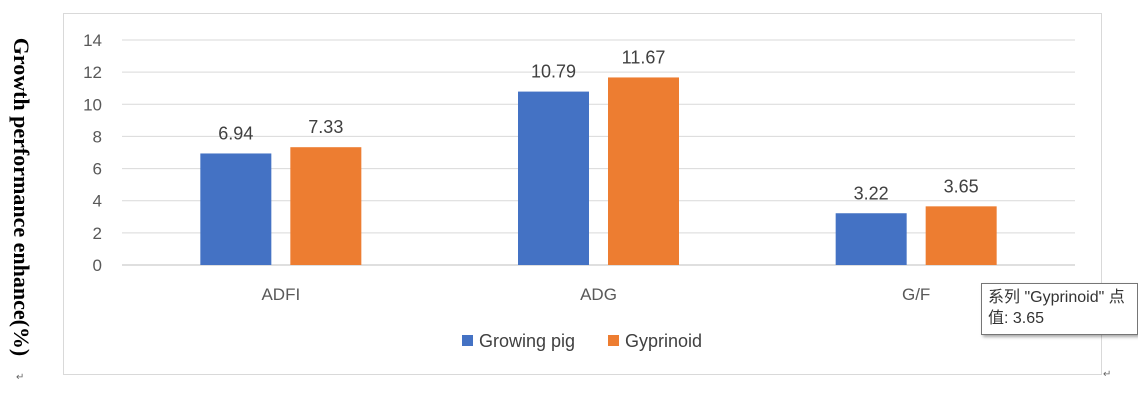 The image size is (1138, 409). I want to click on legend-entry: Growing pig, so click(527, 341).